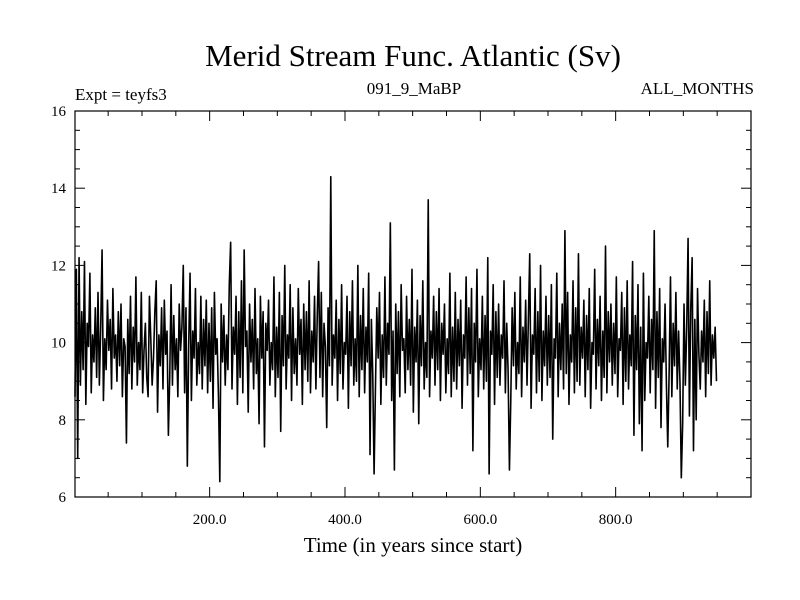  Describe the element at coordinates (58, 266) in the screenshot. I see `y-tick-label: 12` at that location.